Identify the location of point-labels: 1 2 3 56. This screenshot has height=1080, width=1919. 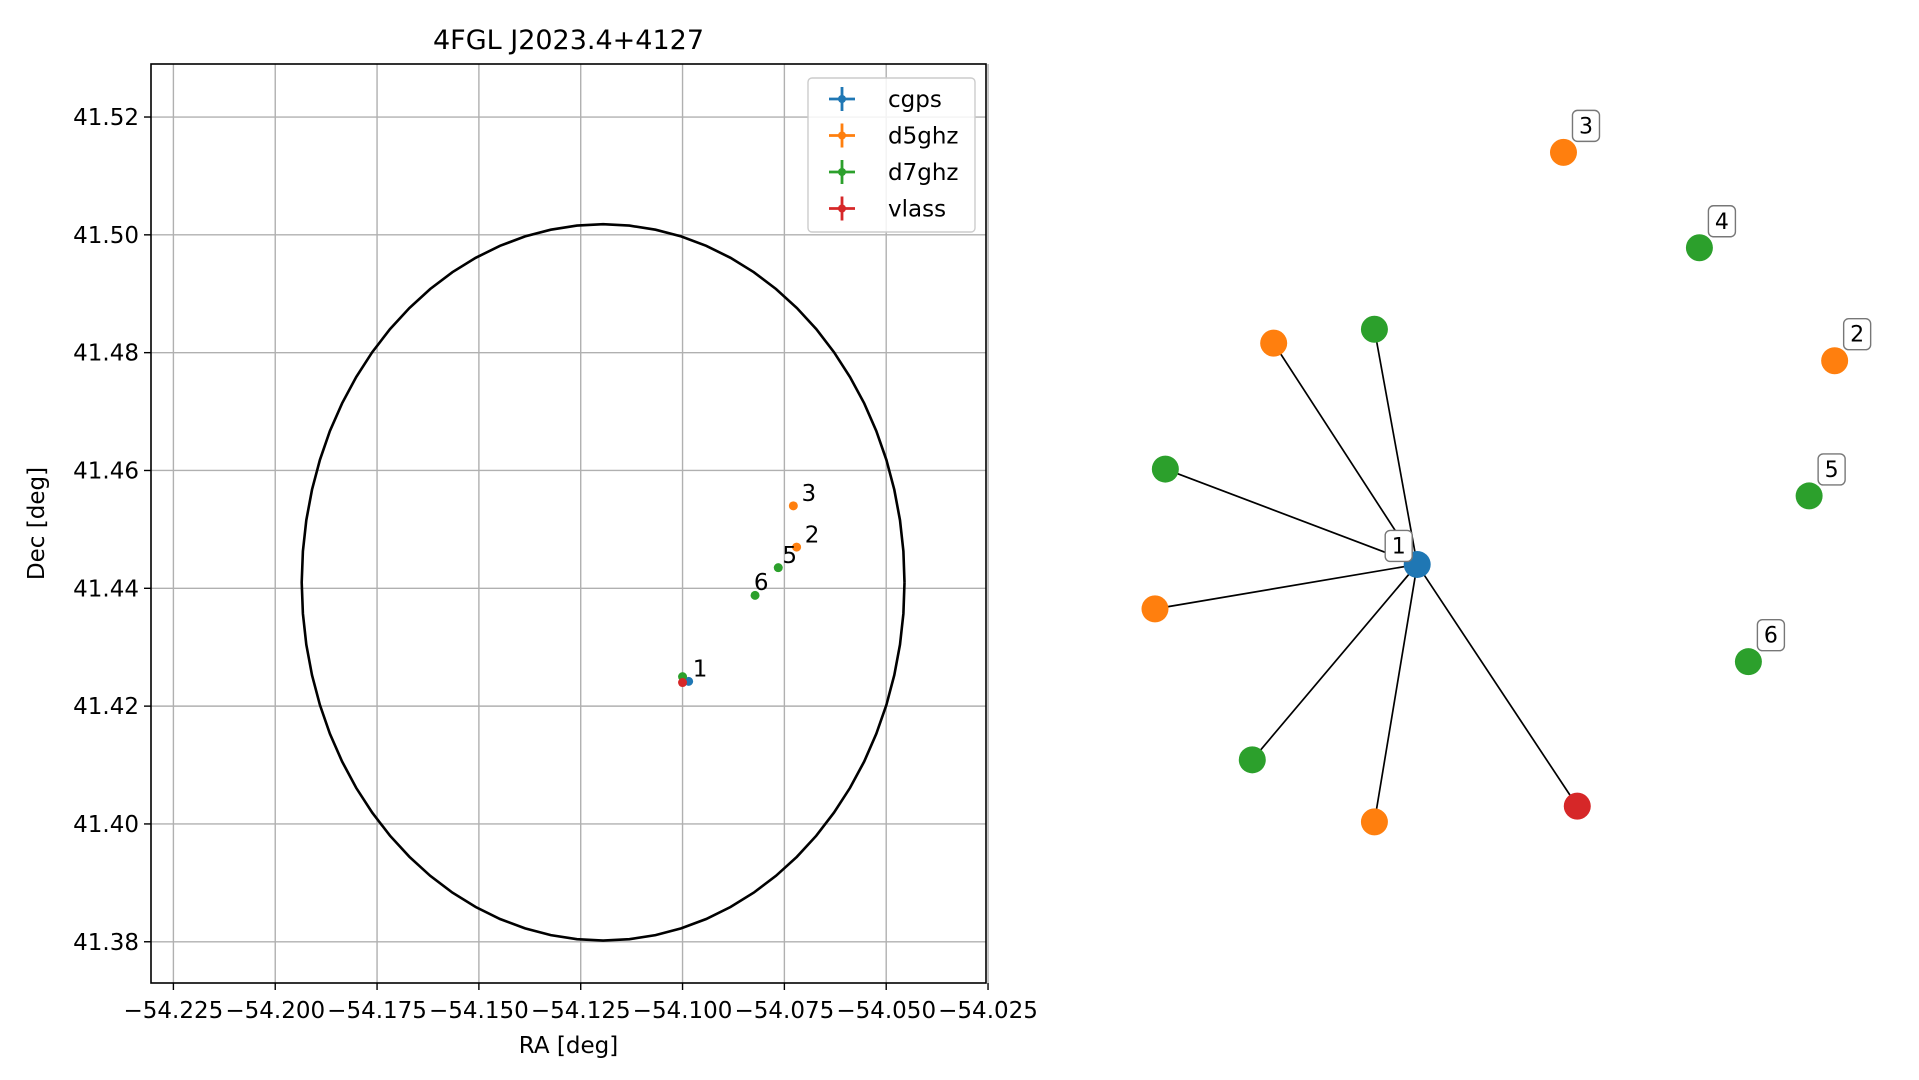
(756, 582).